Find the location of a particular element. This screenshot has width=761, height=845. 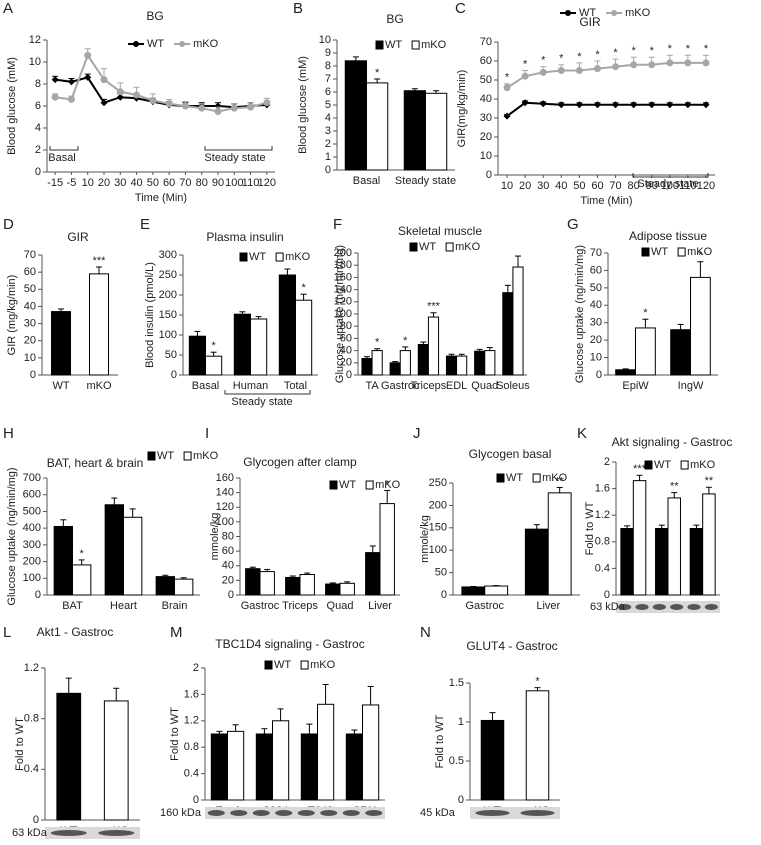

y-tick-label: 150 is located at coordinates (438, 528).